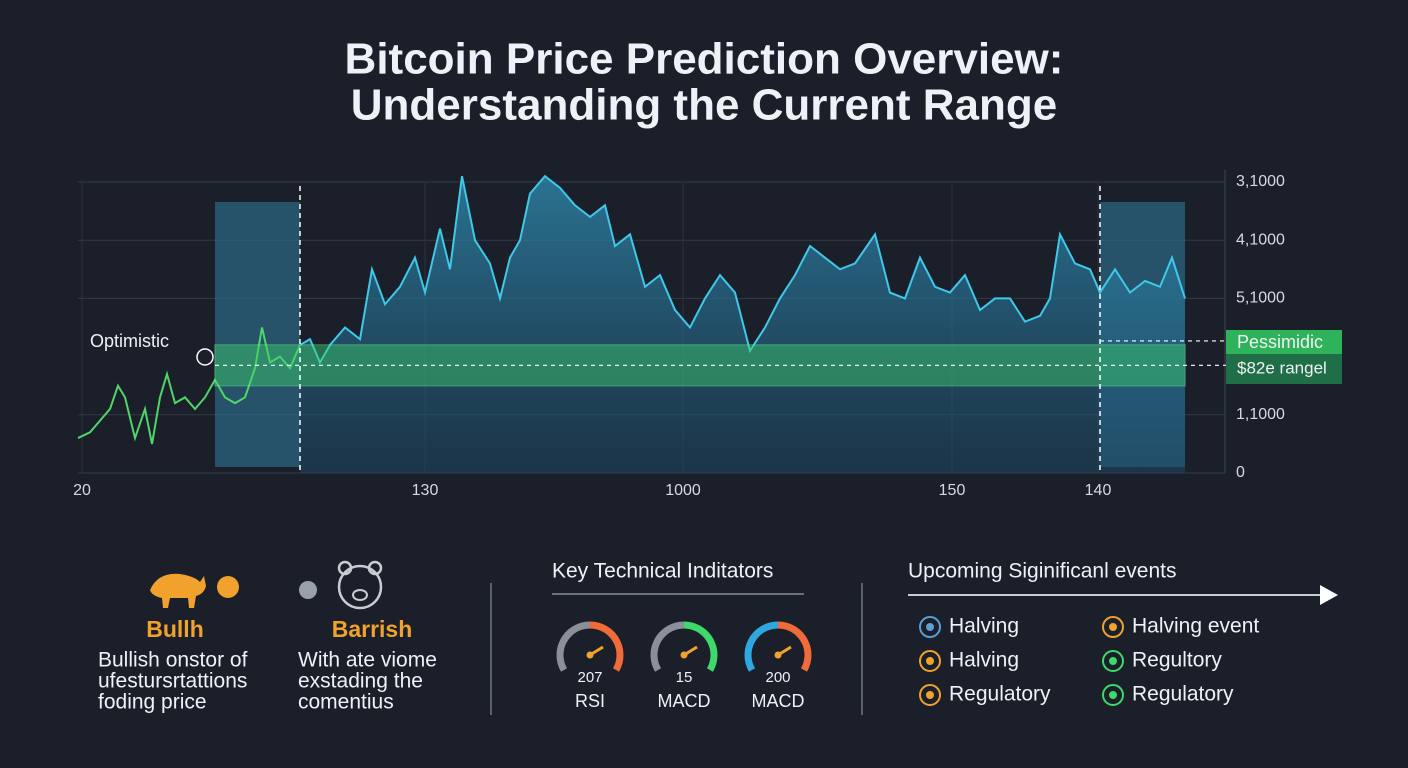 Image resolution: width=1408 pixels, height=768 pixels. I want to click on bull-title: Bullh, so click(175, 629).